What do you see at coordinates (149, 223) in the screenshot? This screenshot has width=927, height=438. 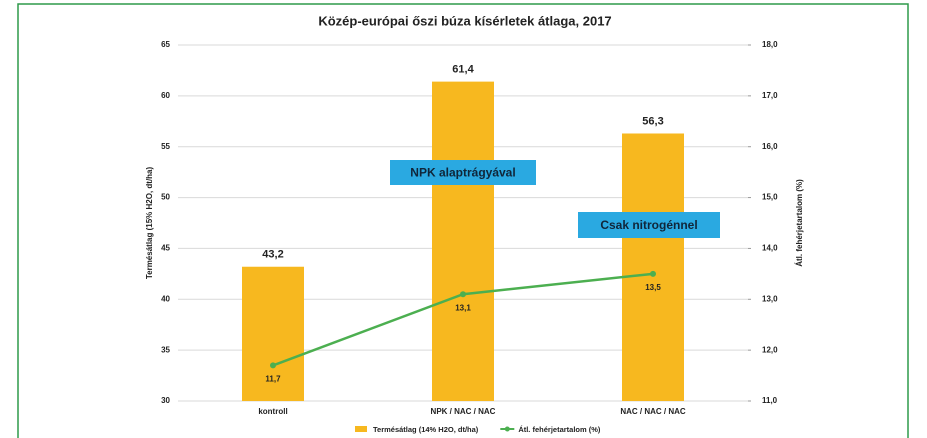 I see `y-axis-label: Termésátlag (15% H2O, dt/ha)` at bounding box center [149, 223].